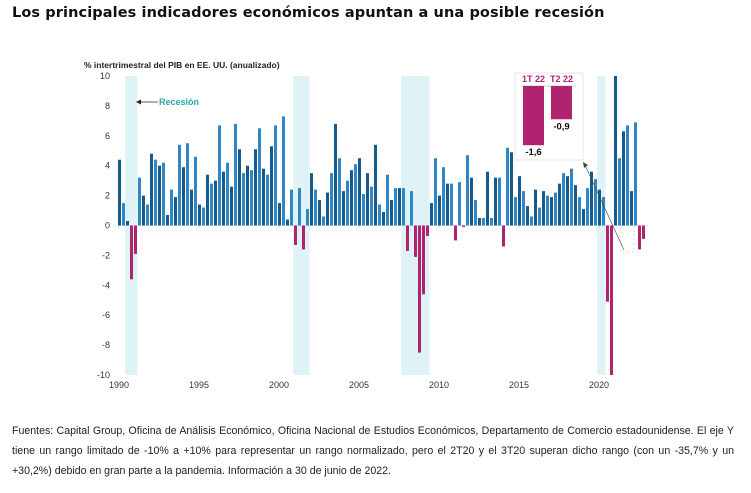 This screenshot has width=751, height=493. Describe the element at coordinates (519, 385) in the screenshot. I see `x-tick-label: 2015` at that location.